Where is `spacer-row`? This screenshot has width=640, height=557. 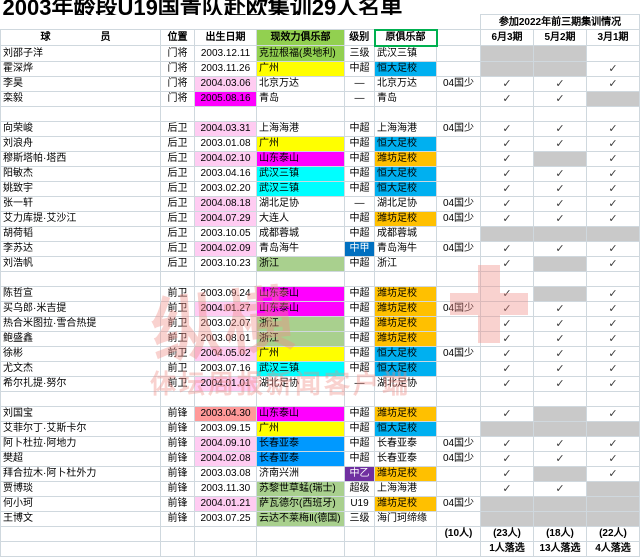
spacer-row is located at coordinates (320, 278).